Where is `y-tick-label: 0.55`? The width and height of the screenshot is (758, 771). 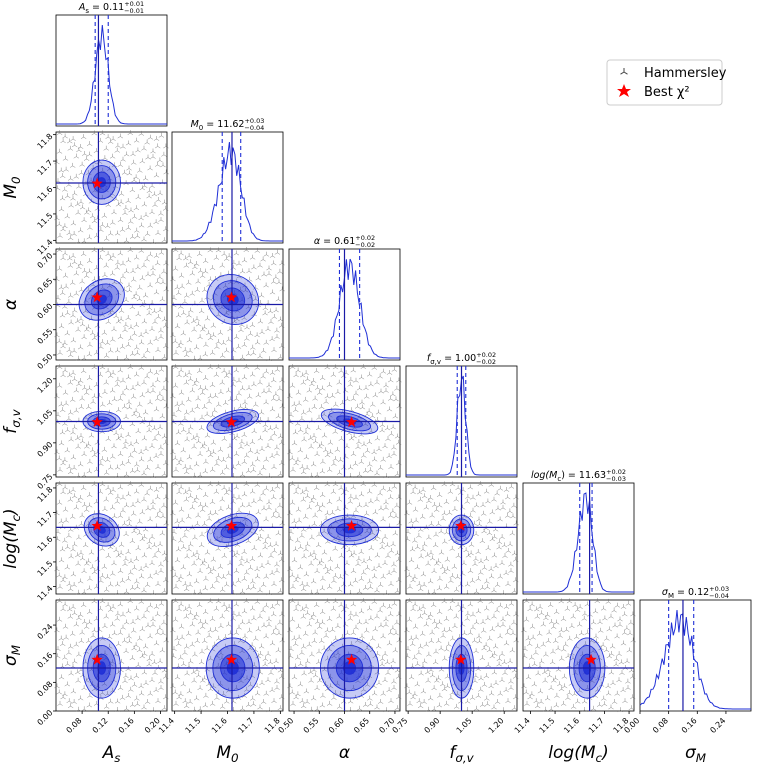
y-tick-label: 0.55 is located at coordinates (45, 336).